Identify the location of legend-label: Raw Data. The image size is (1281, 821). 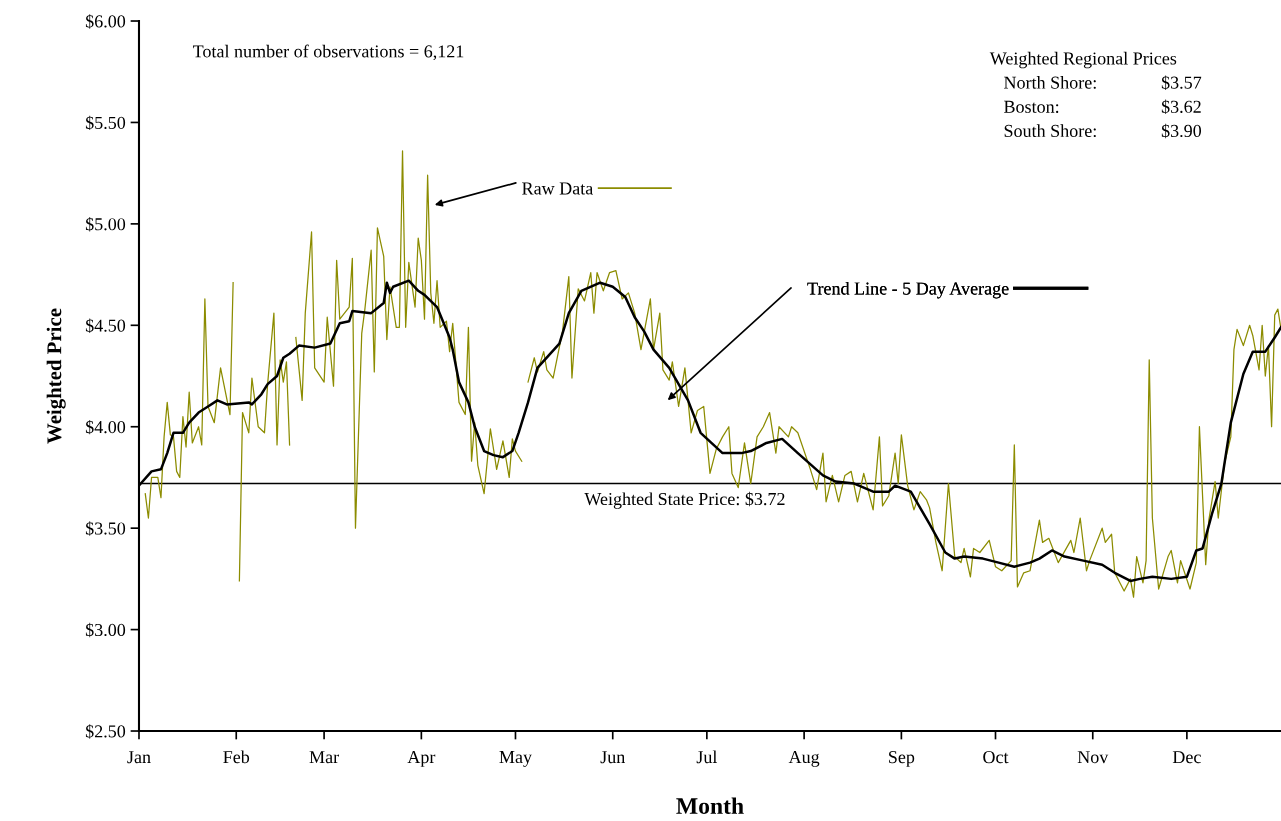
(558, 188).